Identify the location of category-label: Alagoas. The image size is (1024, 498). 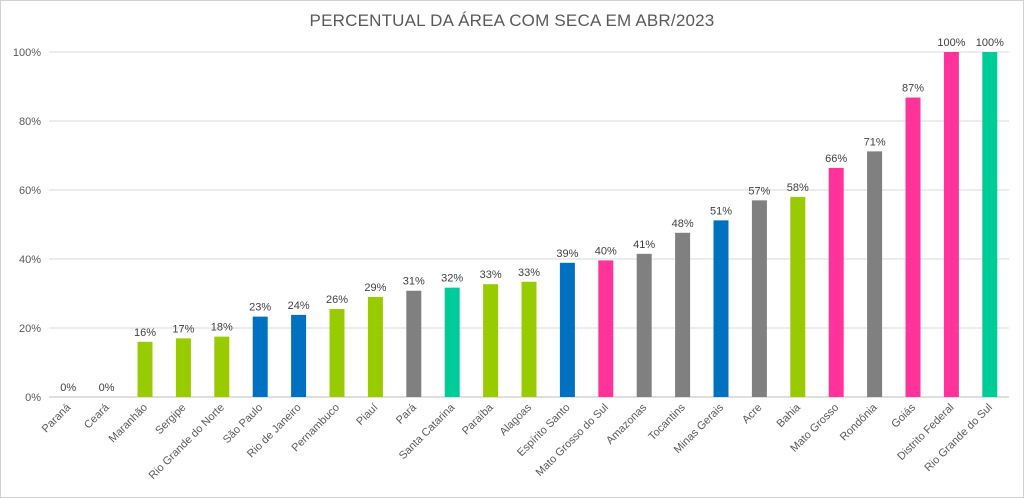
(516, 419).